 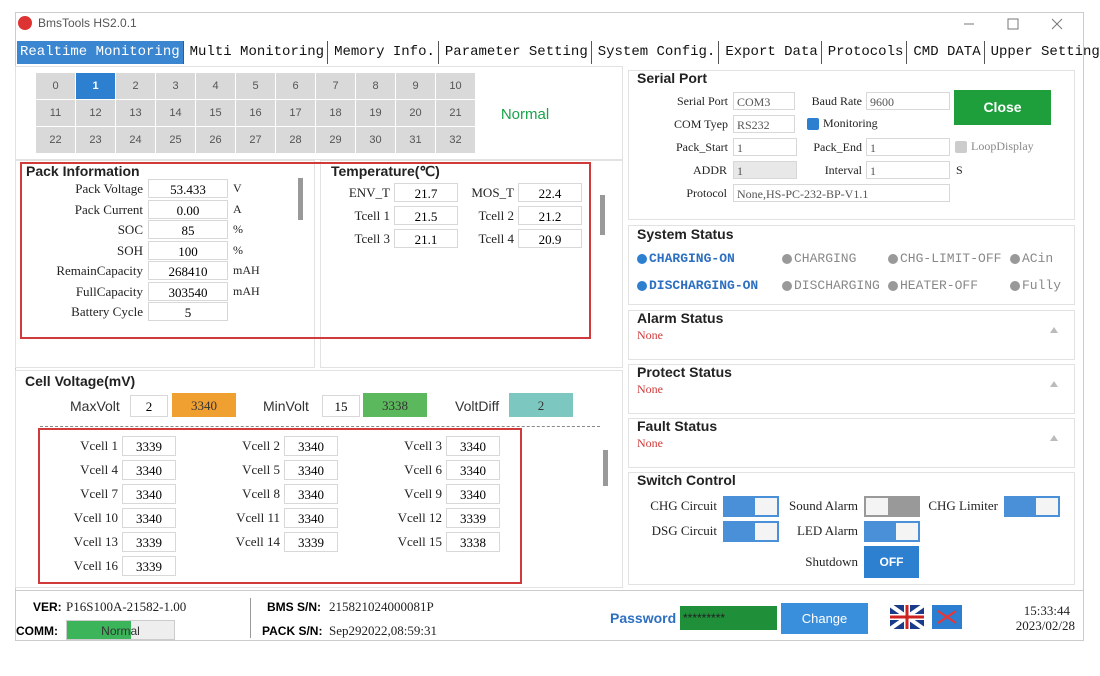 What do you see at coordinates (246, 270) in the screenshot?
I see `field-unit: mAH` at bounding box center [246, 270].